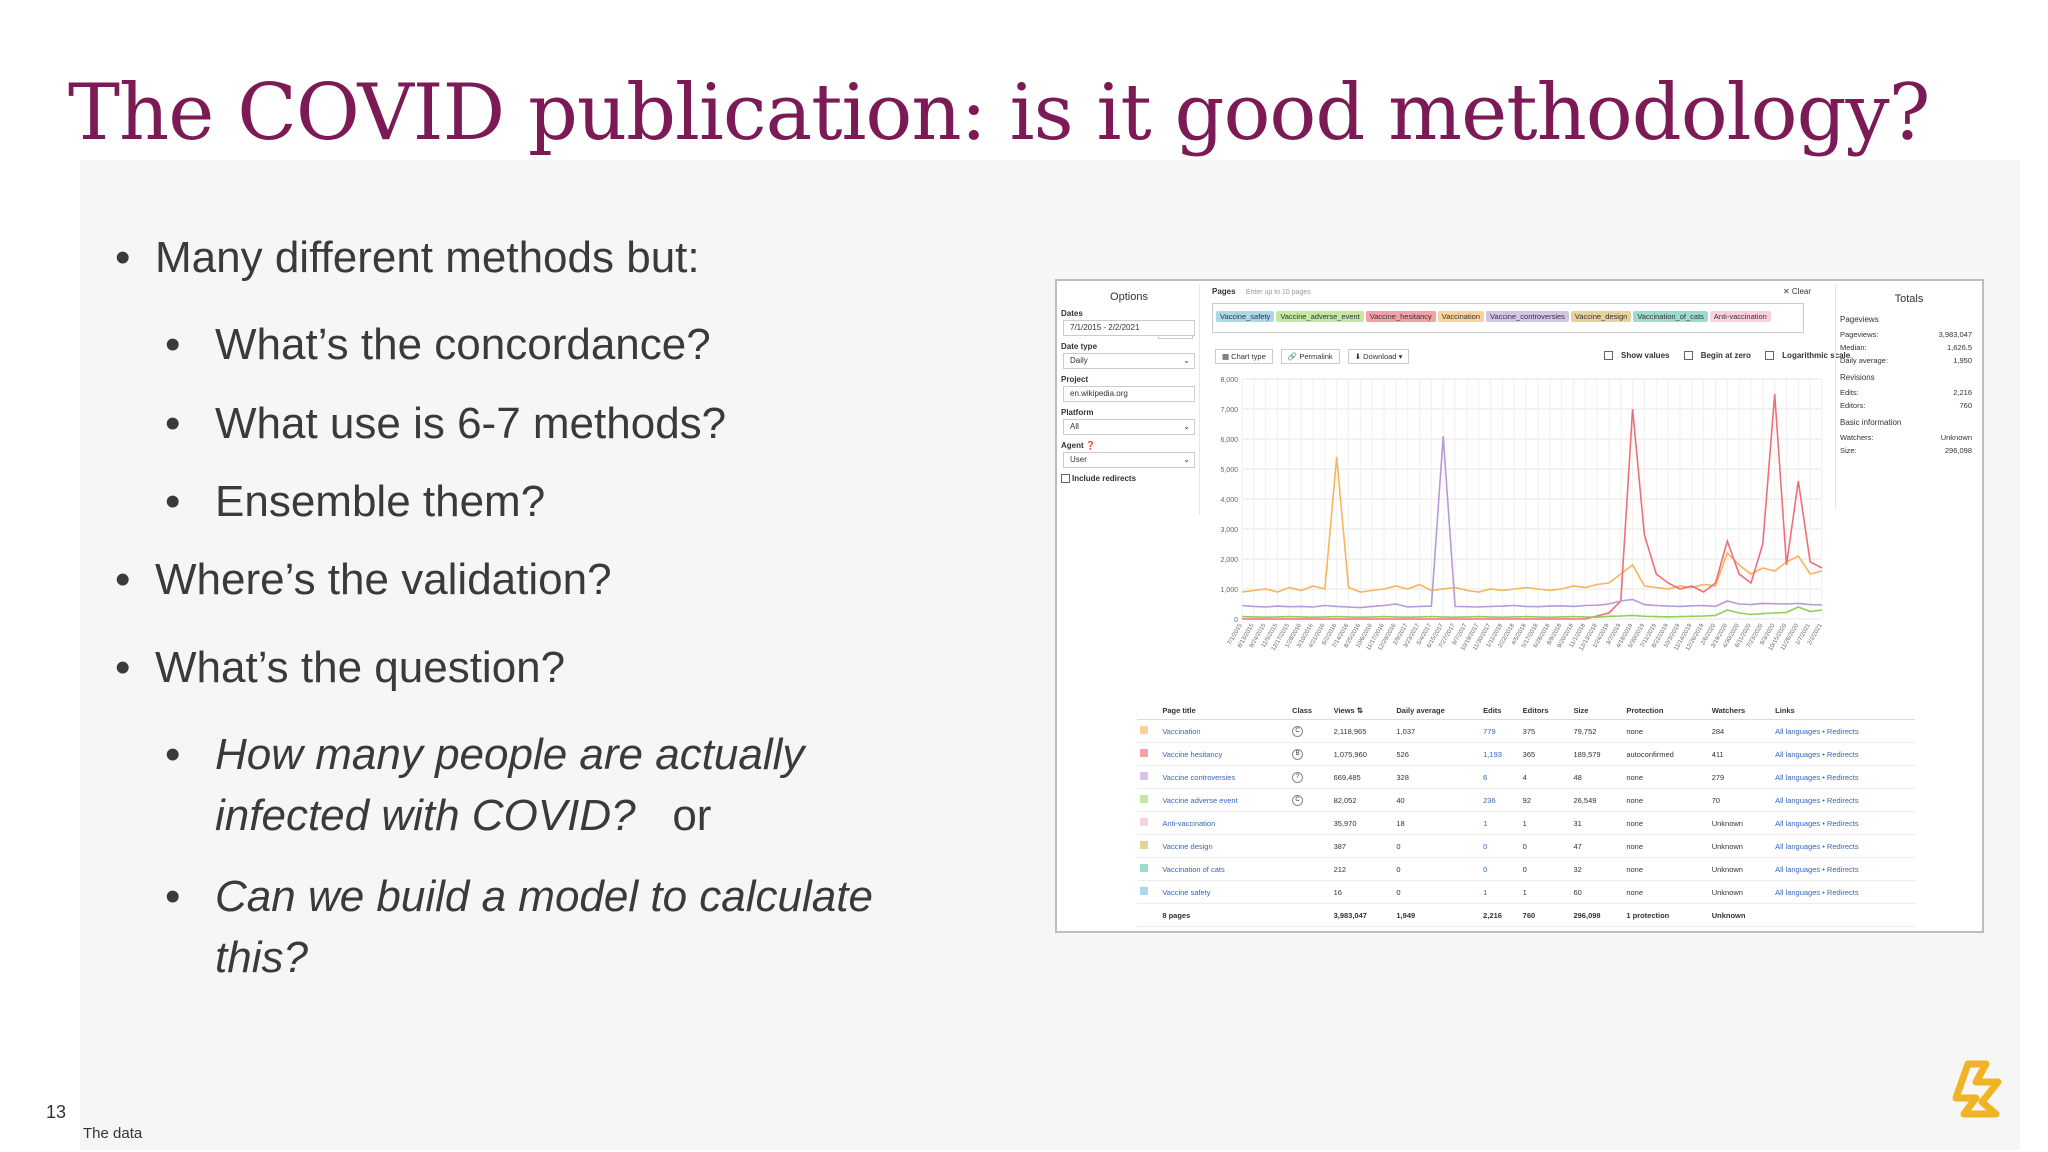 The image size is (2048, 1152). Describe the element at coordinates (1229, 380) in the screenshot. I see `y-tick-label: 8,000` at that location.